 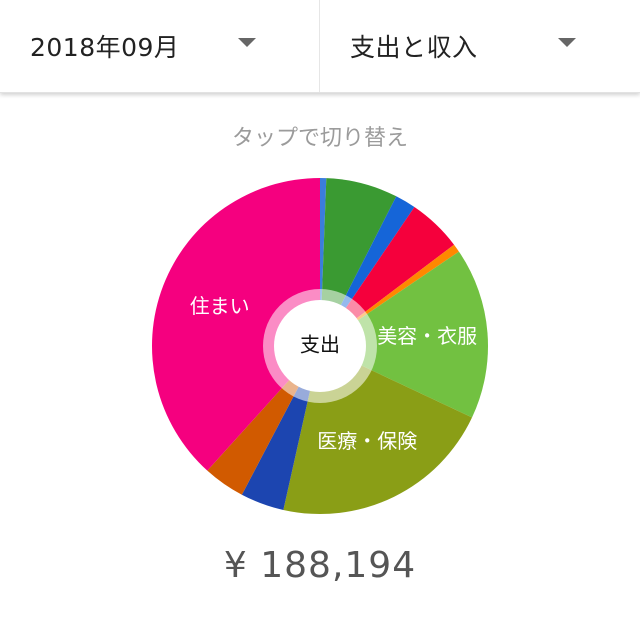 I want to click on slice-label: 医療・保険, so click(x=367, y=441).